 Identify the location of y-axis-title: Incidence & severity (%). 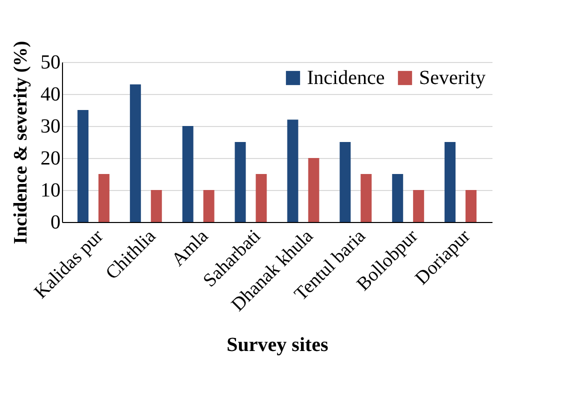
(21, 142).